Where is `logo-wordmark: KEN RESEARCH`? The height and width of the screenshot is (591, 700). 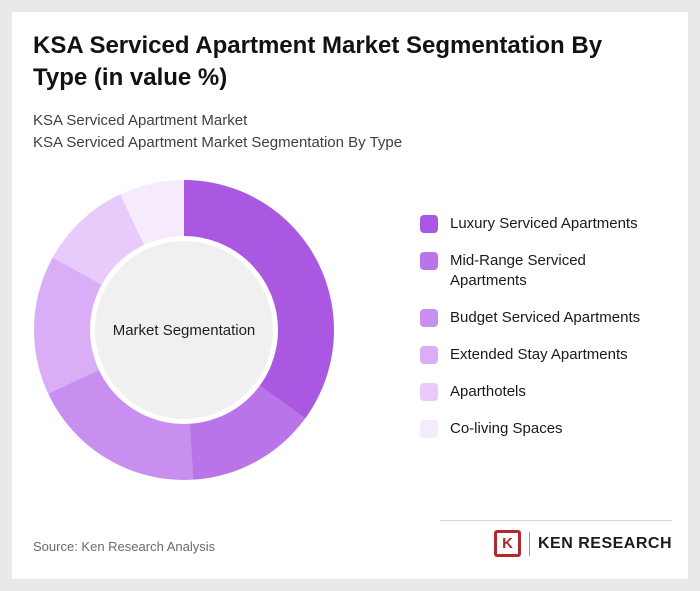 logo-wordmark: KEN RESEARCH is located at coordinates (604, 543).